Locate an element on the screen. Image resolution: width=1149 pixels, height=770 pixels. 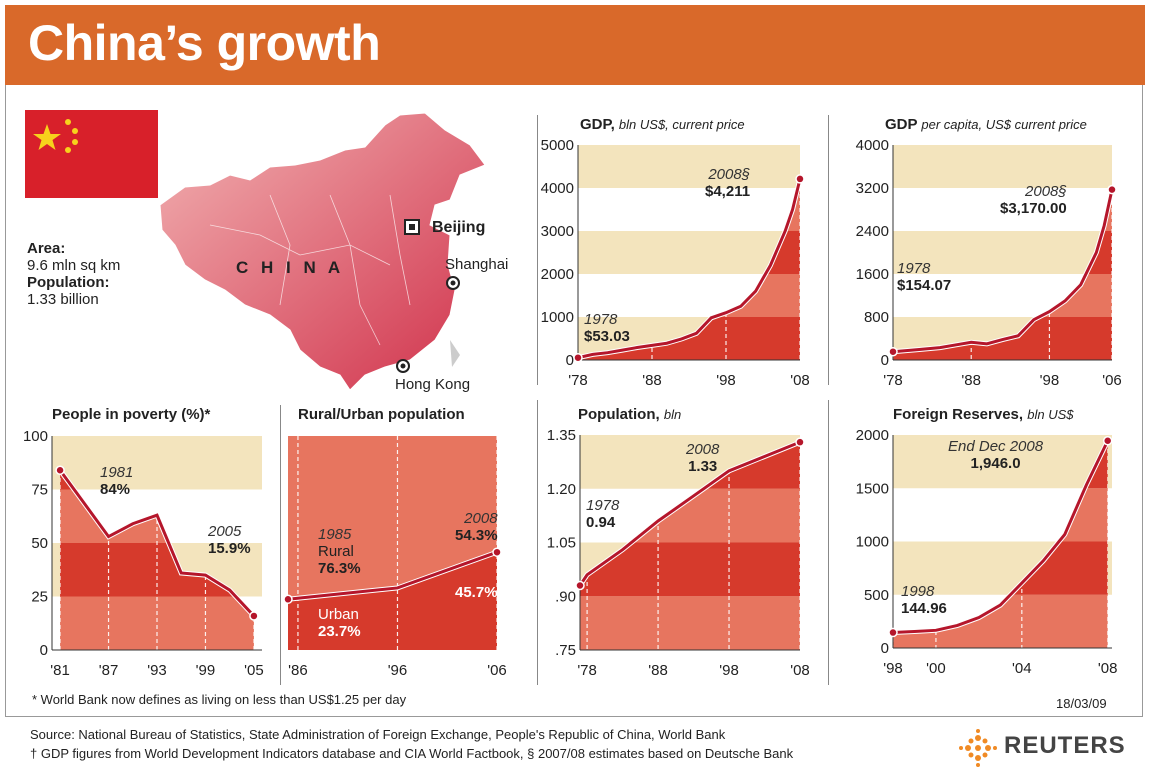
x-tick-label: '00 is located at coordinates (936, 668).